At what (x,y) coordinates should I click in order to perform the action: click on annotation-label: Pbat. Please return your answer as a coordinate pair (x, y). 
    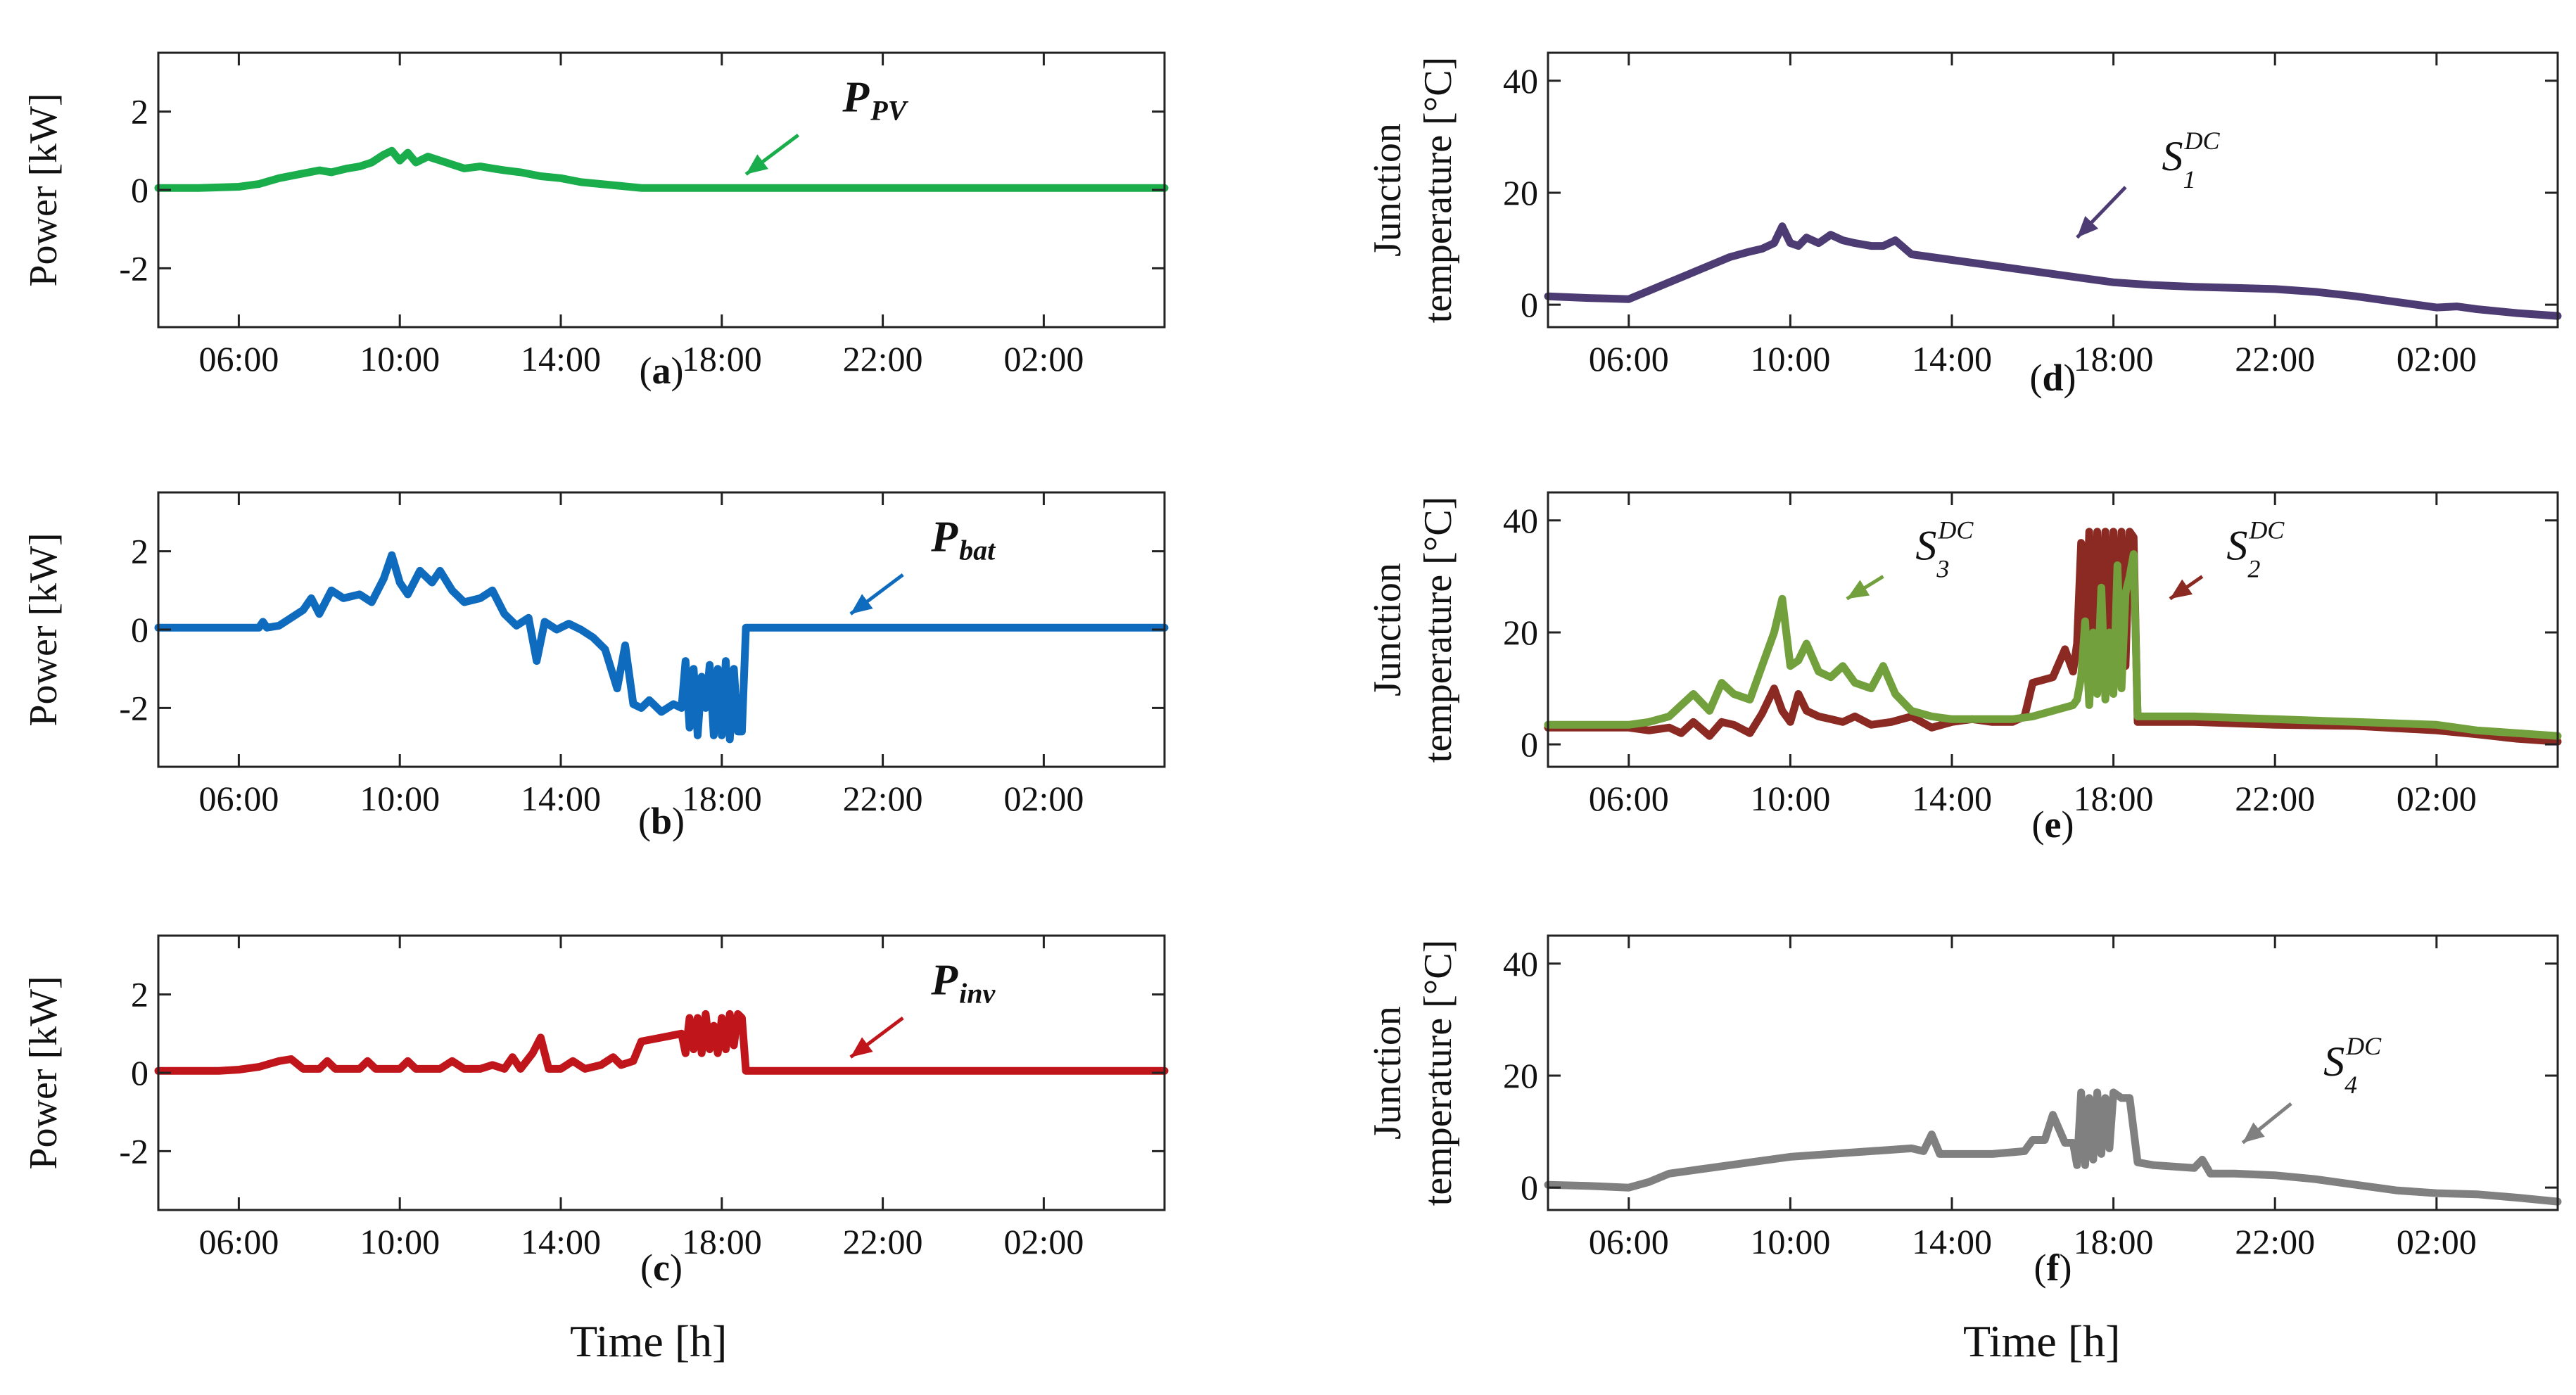
    Looking at the image, I should click on (963, 540).